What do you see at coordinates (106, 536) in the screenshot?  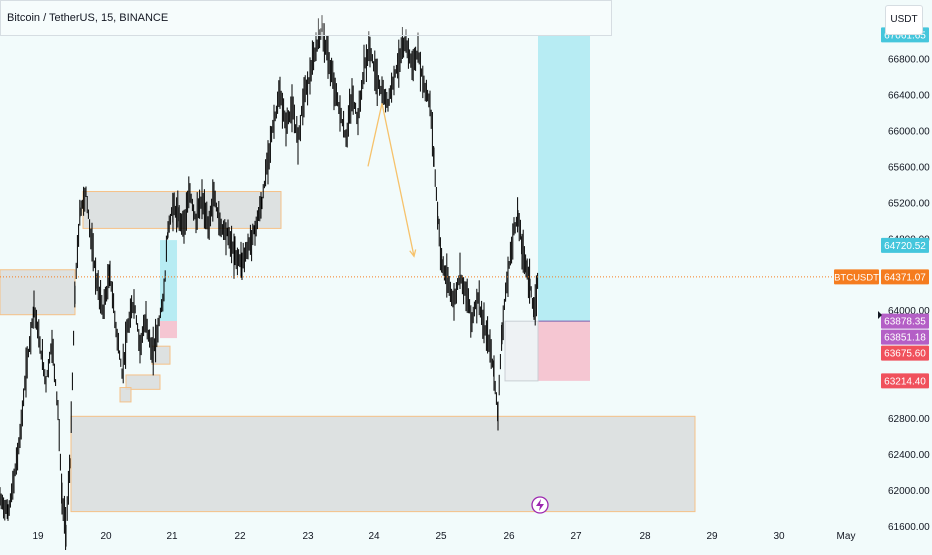 I see `x-tick-label: 20` at bounding box center [106, 536].